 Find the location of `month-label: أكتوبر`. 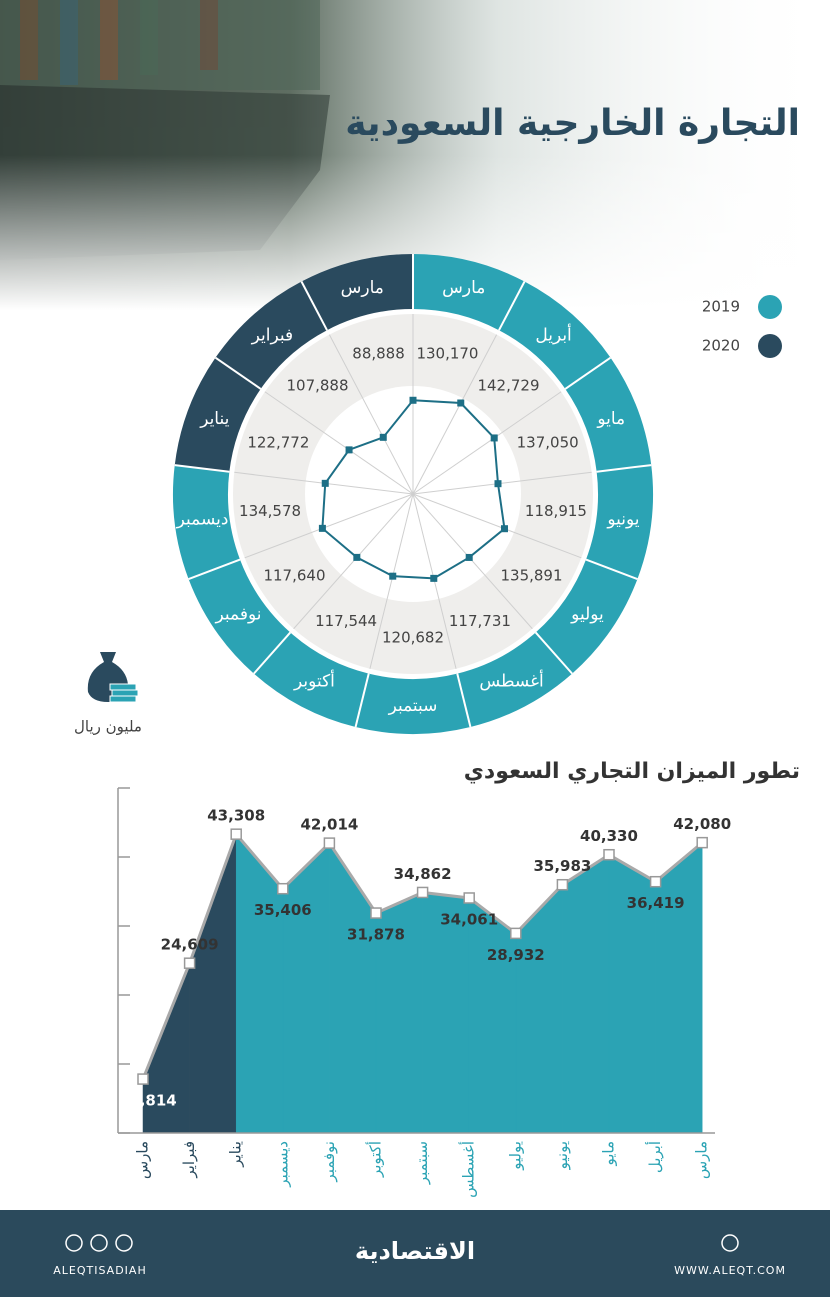

month-label: أكتوبر is located at coordinates (314, 681).